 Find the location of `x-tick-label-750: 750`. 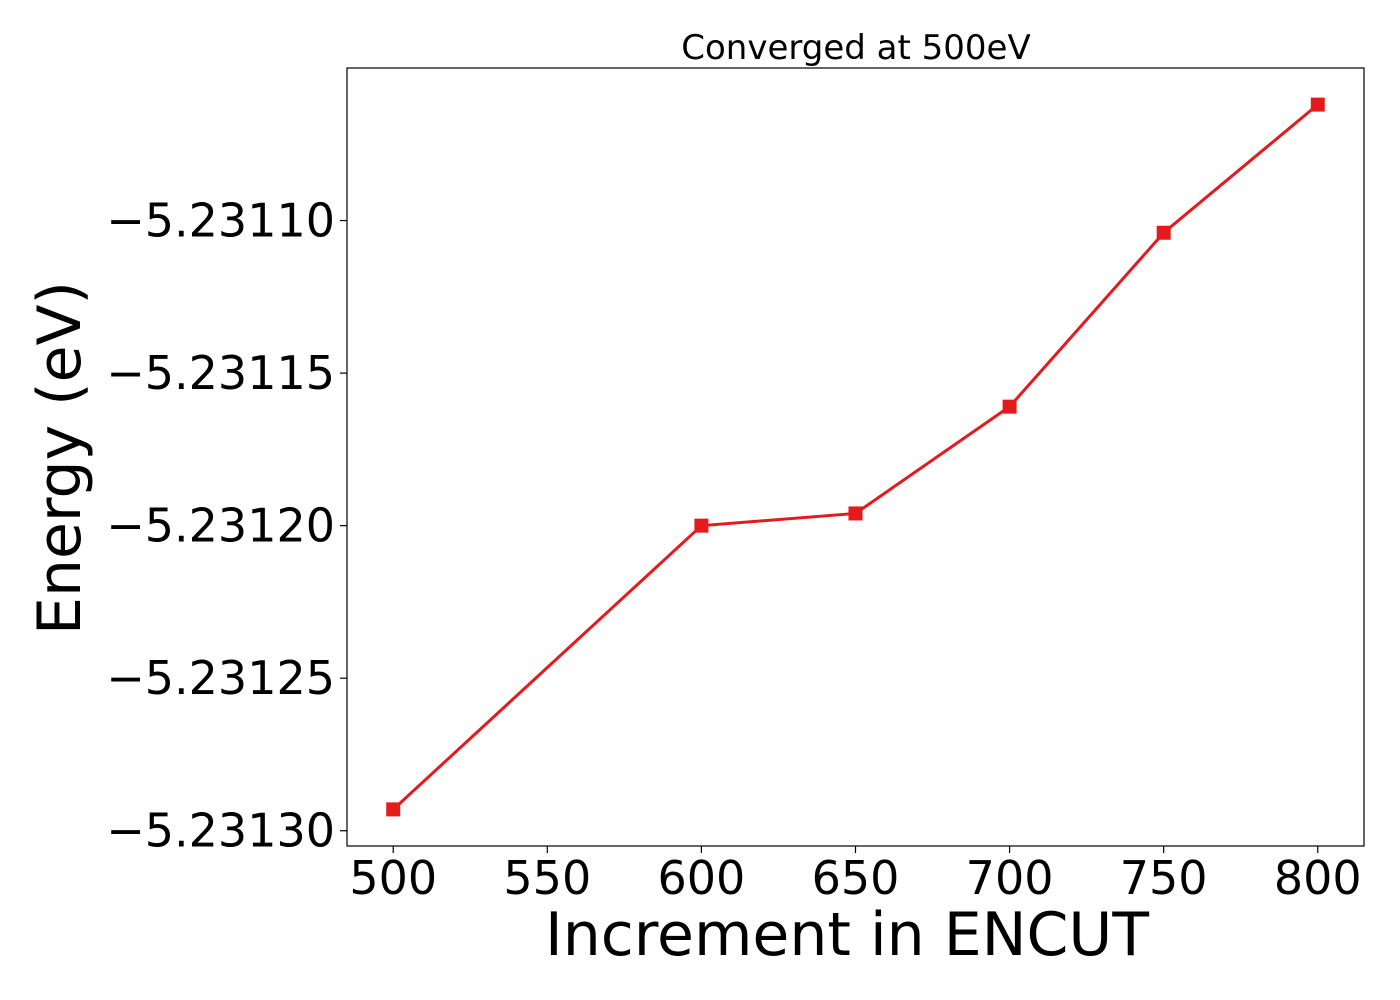

x-tick-label-750: 750 is located at coordinates (1164, 878).